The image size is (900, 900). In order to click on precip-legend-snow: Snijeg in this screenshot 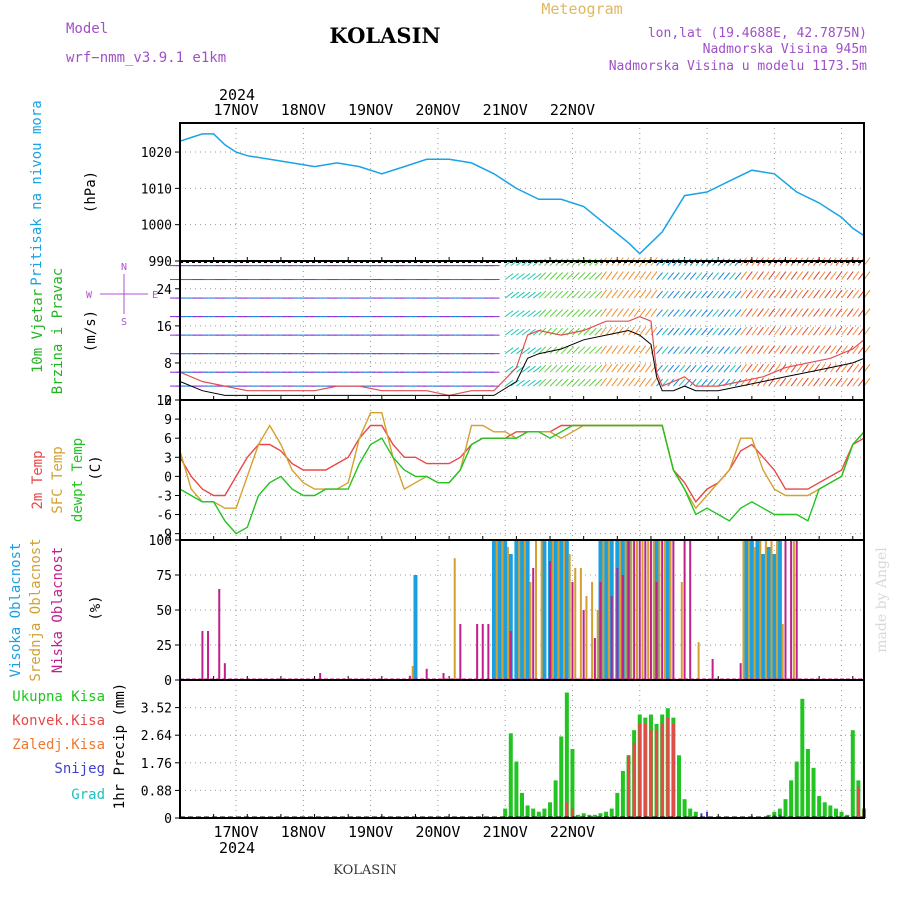, I will do `click(79, 769)`.